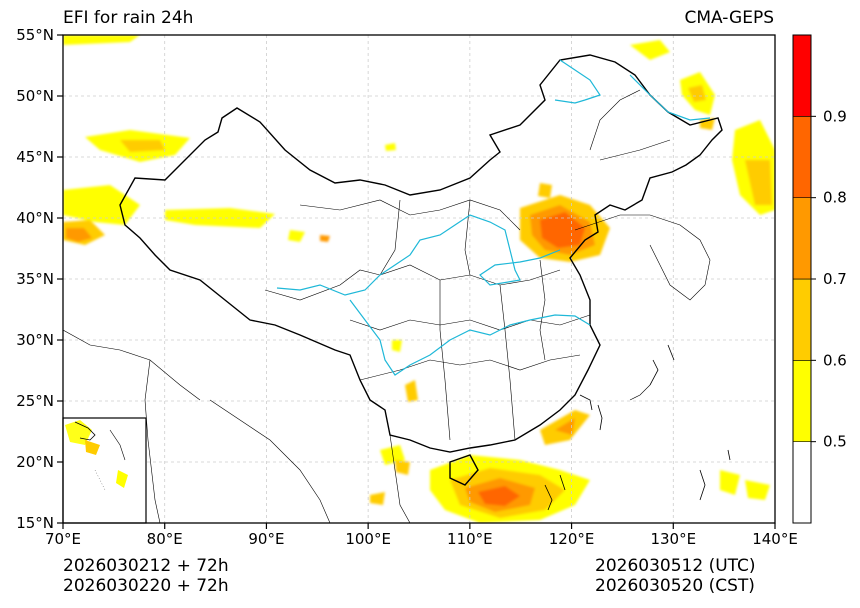  What do you see at coordinates (675, 586) in the screenshot?
I see `valid-time-cst: 2026030520 (CST)` at bounding box center [675, 586].